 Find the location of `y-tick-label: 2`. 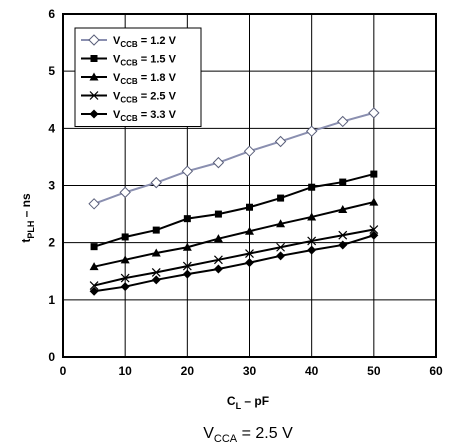

y-tick-label: 2 is located at coordinates (51, 243).